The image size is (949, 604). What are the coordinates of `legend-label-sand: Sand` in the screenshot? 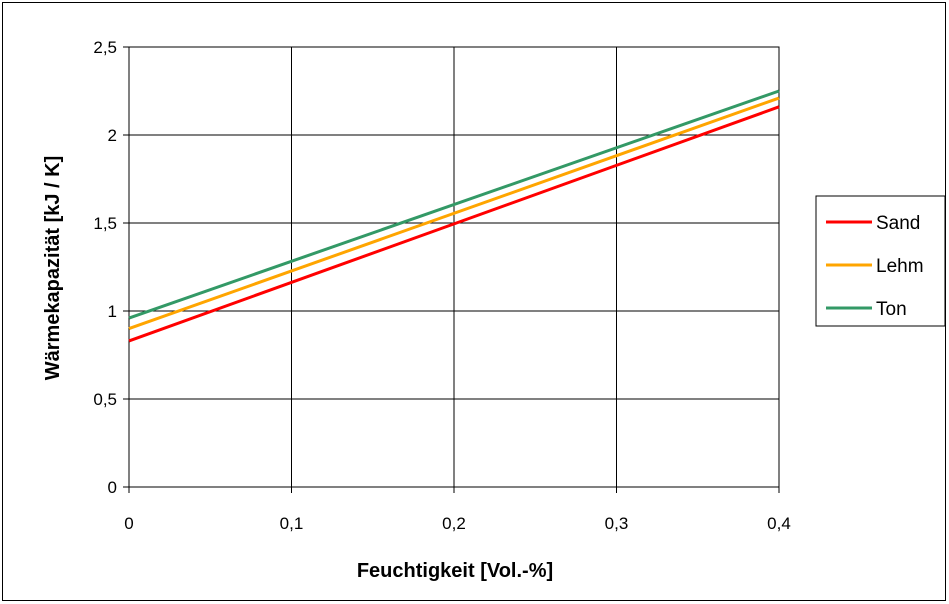 It's located at (898, 223).